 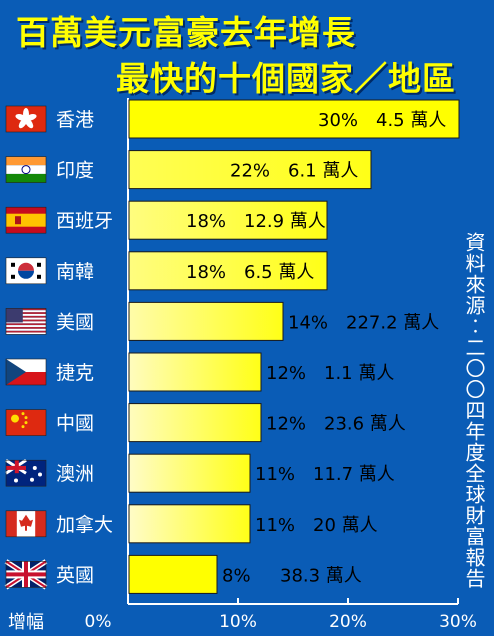 What do you see at coordinates (348, 622) in the screenshot?
I see `x-tick-label: 20%` at bounding box center [348, 622].